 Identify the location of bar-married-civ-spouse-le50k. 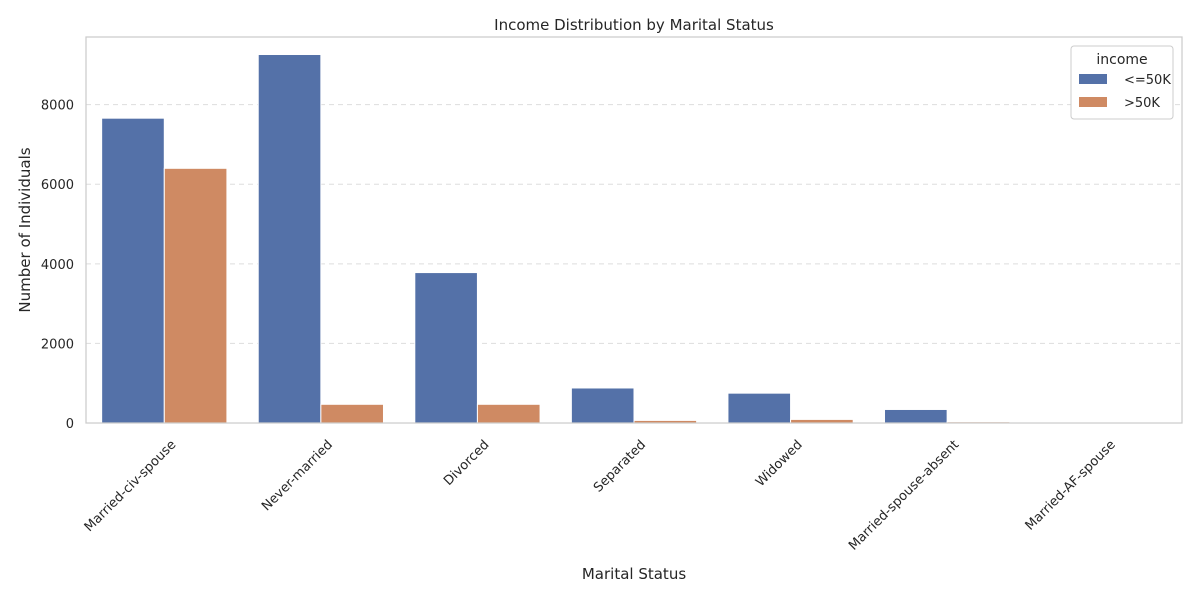
(133, 270).